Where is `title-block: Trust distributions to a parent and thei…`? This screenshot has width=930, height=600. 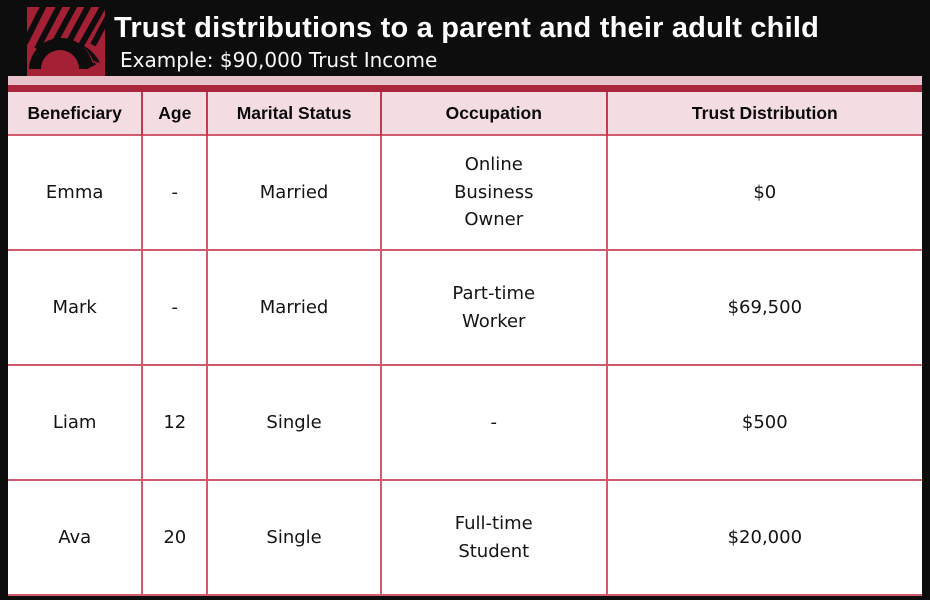
title-block: Trust distributions to a parent and thei… is located at coordinates (467, 42).